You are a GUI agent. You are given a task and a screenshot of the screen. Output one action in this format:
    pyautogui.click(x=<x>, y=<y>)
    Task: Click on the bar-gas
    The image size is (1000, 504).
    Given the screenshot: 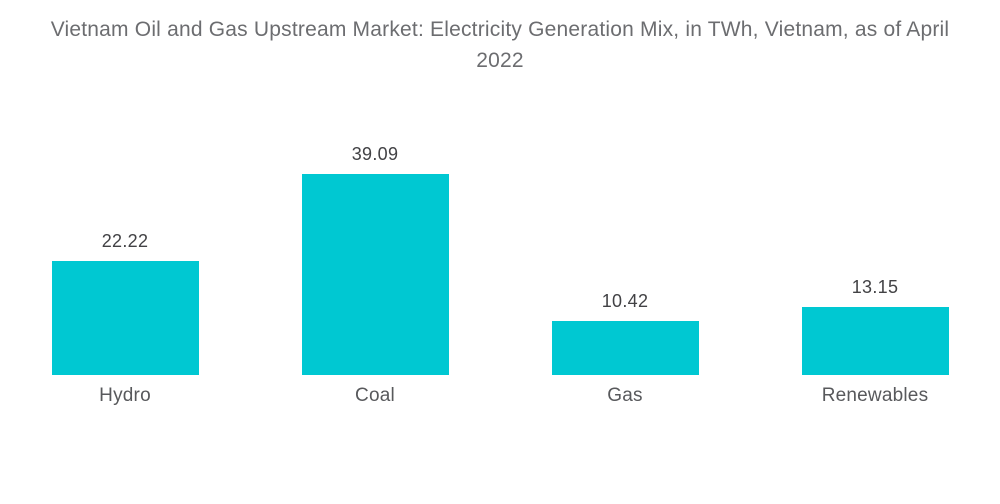 What is the action you would take?
    pyautogui.click(x=625, y=348)
    